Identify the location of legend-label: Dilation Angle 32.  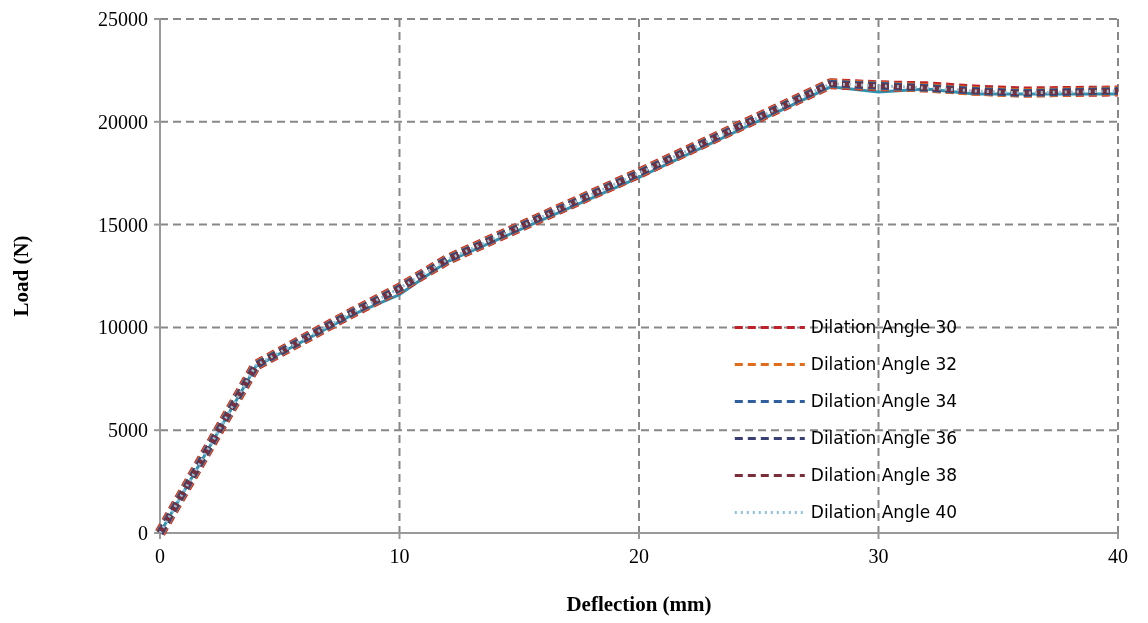
(884, 364).